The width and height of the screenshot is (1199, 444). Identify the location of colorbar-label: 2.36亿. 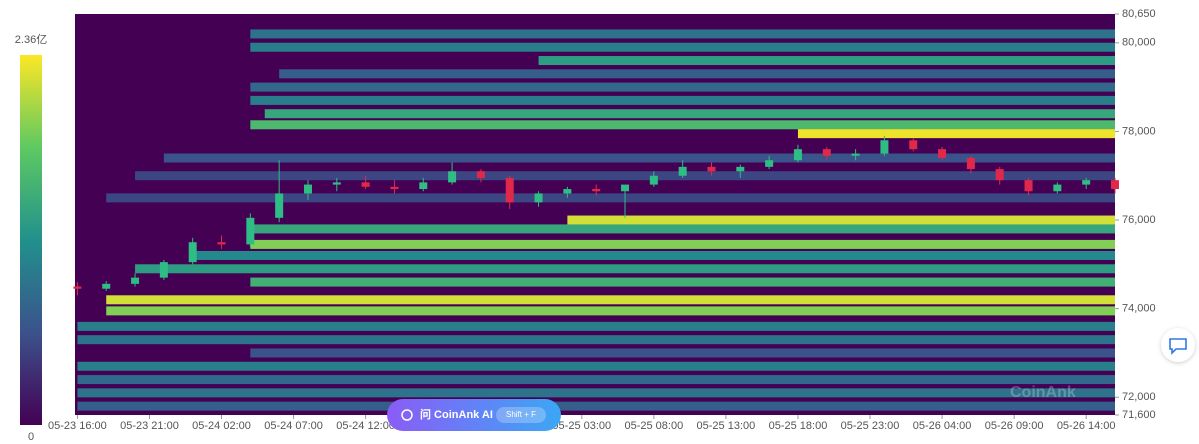
(31, 39).